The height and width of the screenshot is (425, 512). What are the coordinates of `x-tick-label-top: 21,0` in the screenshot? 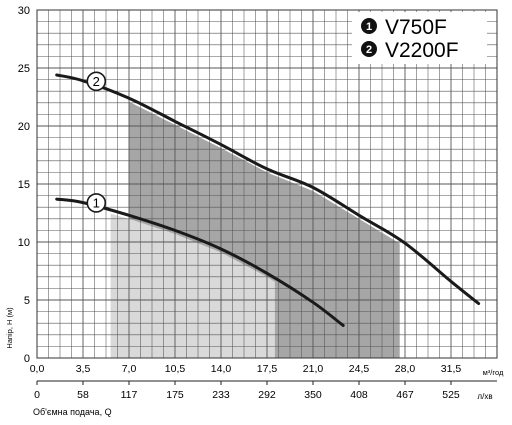 It's located at (313, 369).